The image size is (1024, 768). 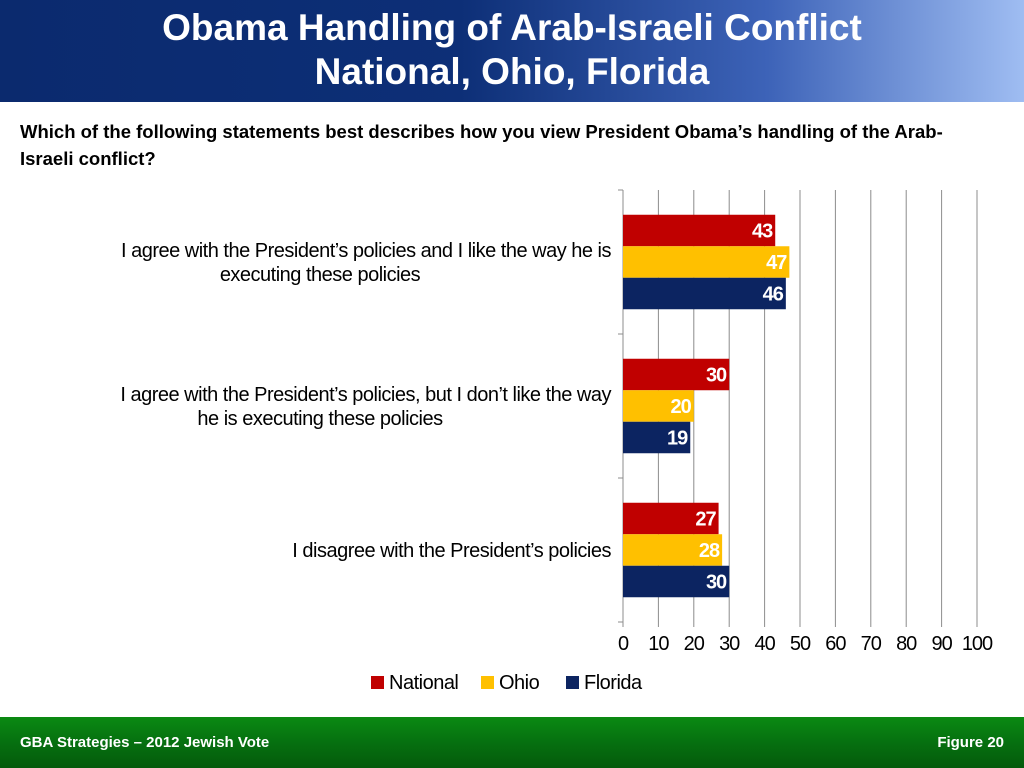 What do you see at coordinates (835, 644) in the screenshot?
I see `x-tick-label: 60` at bounding box center [835, 644].